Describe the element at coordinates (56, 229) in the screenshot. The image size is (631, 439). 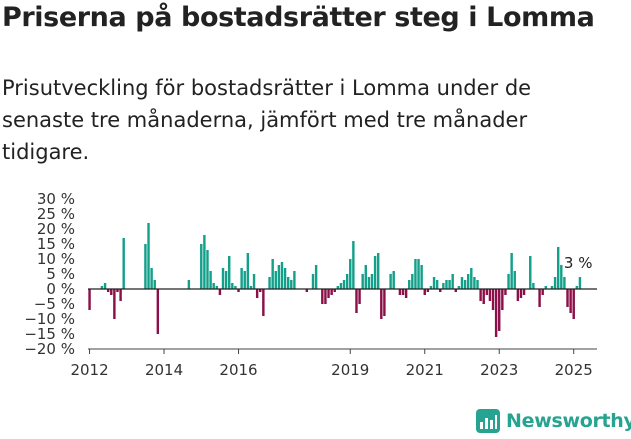
I see `y-tick-label: 20 %` at that location.